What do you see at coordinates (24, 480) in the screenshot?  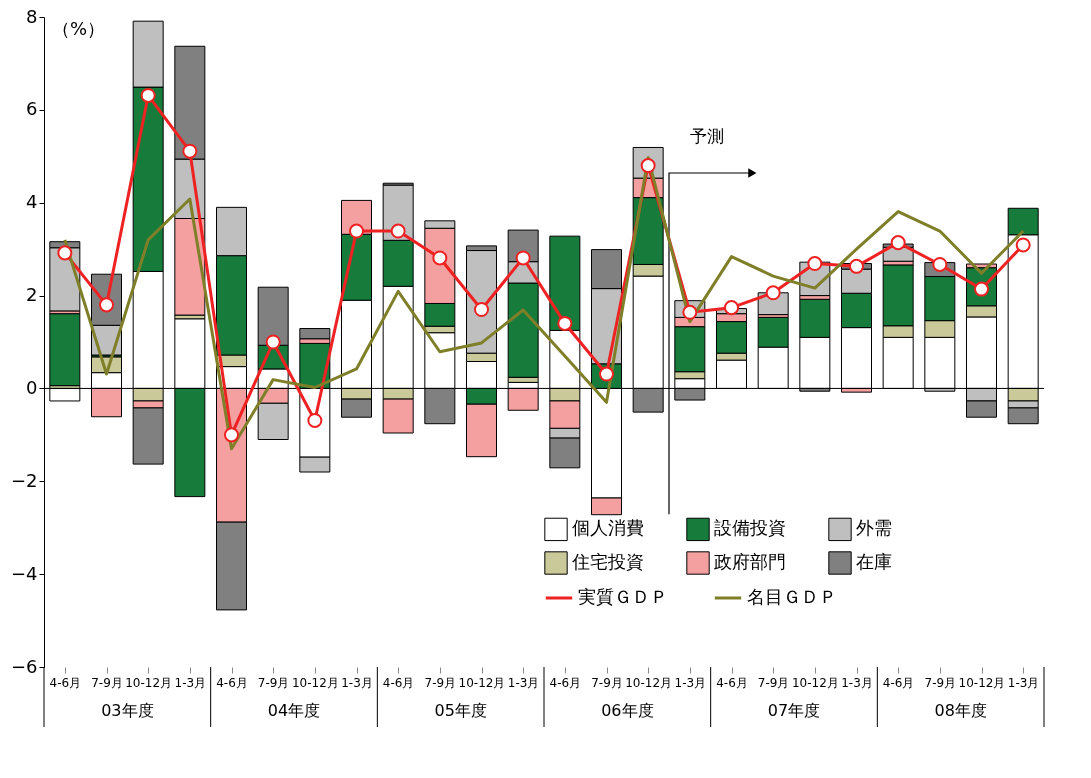 I see `y-tick-label: −2` at bounding box center [24, 480].